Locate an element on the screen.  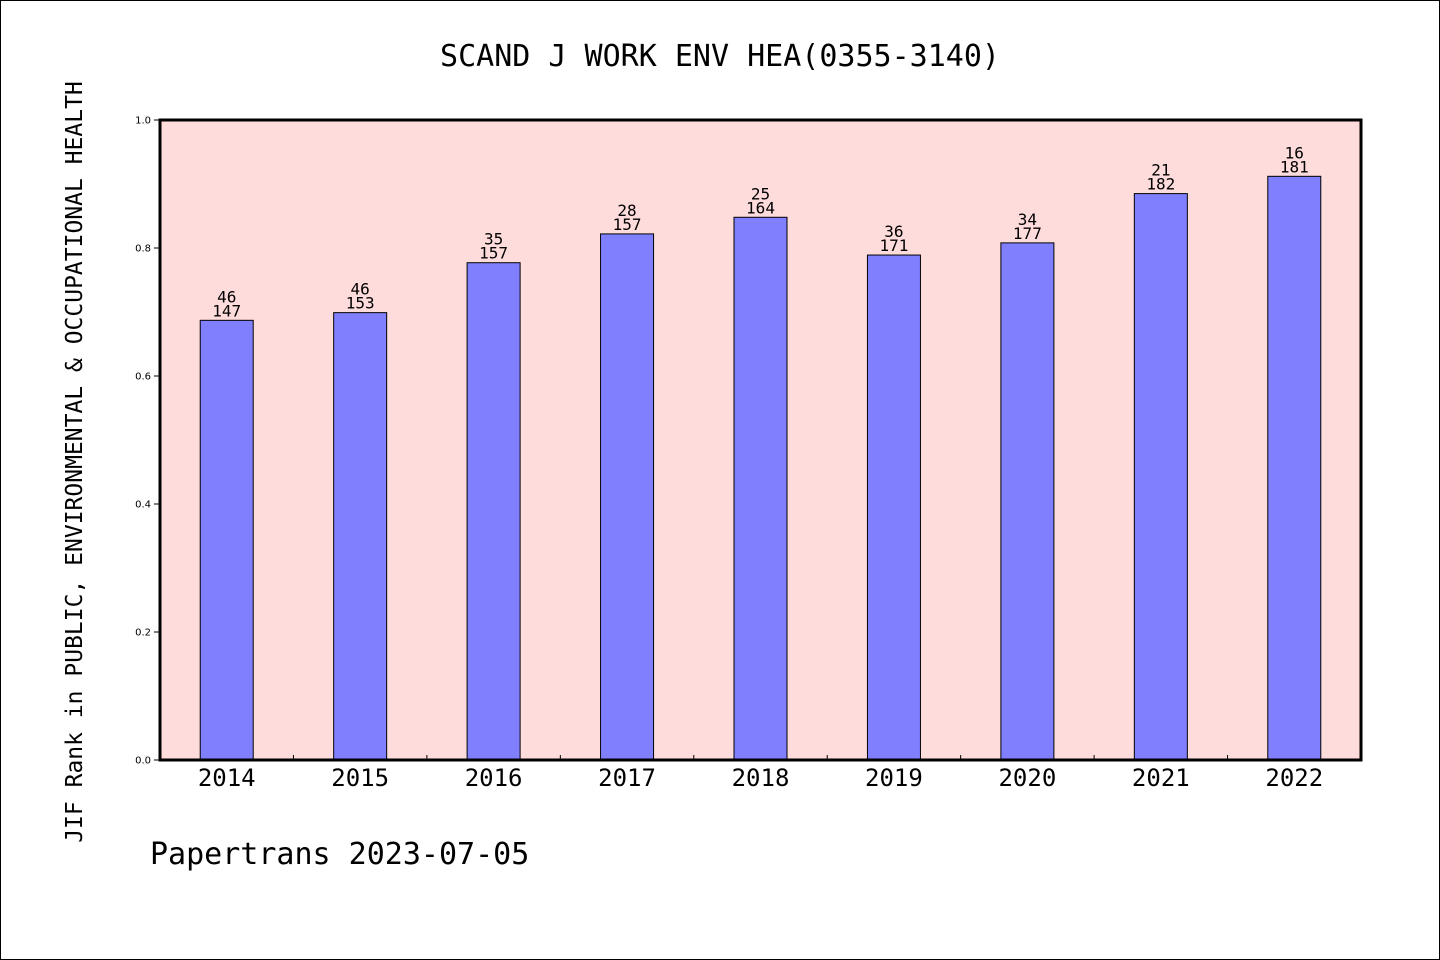
x-tick-label-2016: 2016 is located at coordinates (494, 778).